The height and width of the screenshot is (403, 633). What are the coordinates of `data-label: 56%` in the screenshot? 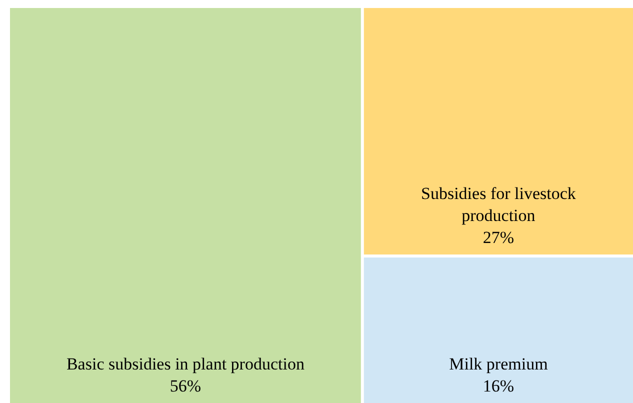 It's located at (186, 386).